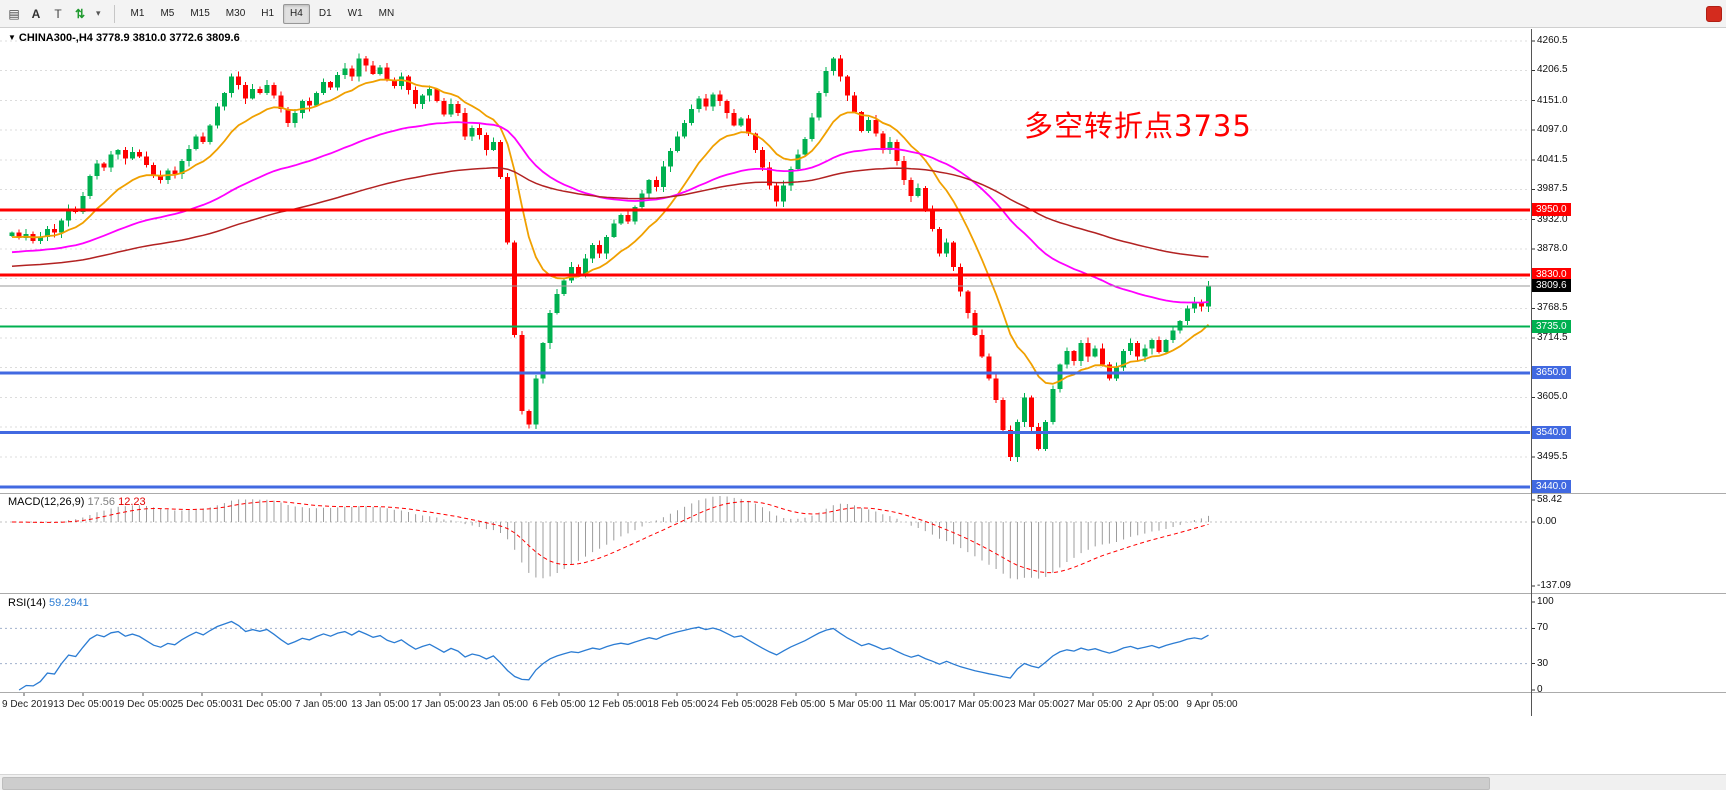 The width and height of the screenshot is (1726, 790). I want to click on dropdown-caret-icon: ▾, so click(98, 14).